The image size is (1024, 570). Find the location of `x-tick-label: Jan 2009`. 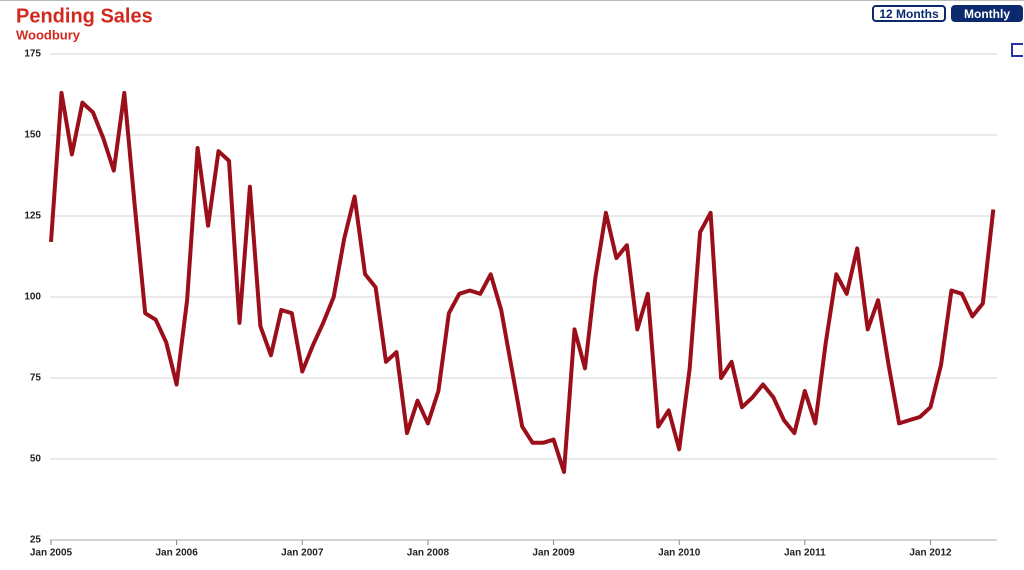

x-tick-label: Jan 2009 is located at coordinates (553, 553).